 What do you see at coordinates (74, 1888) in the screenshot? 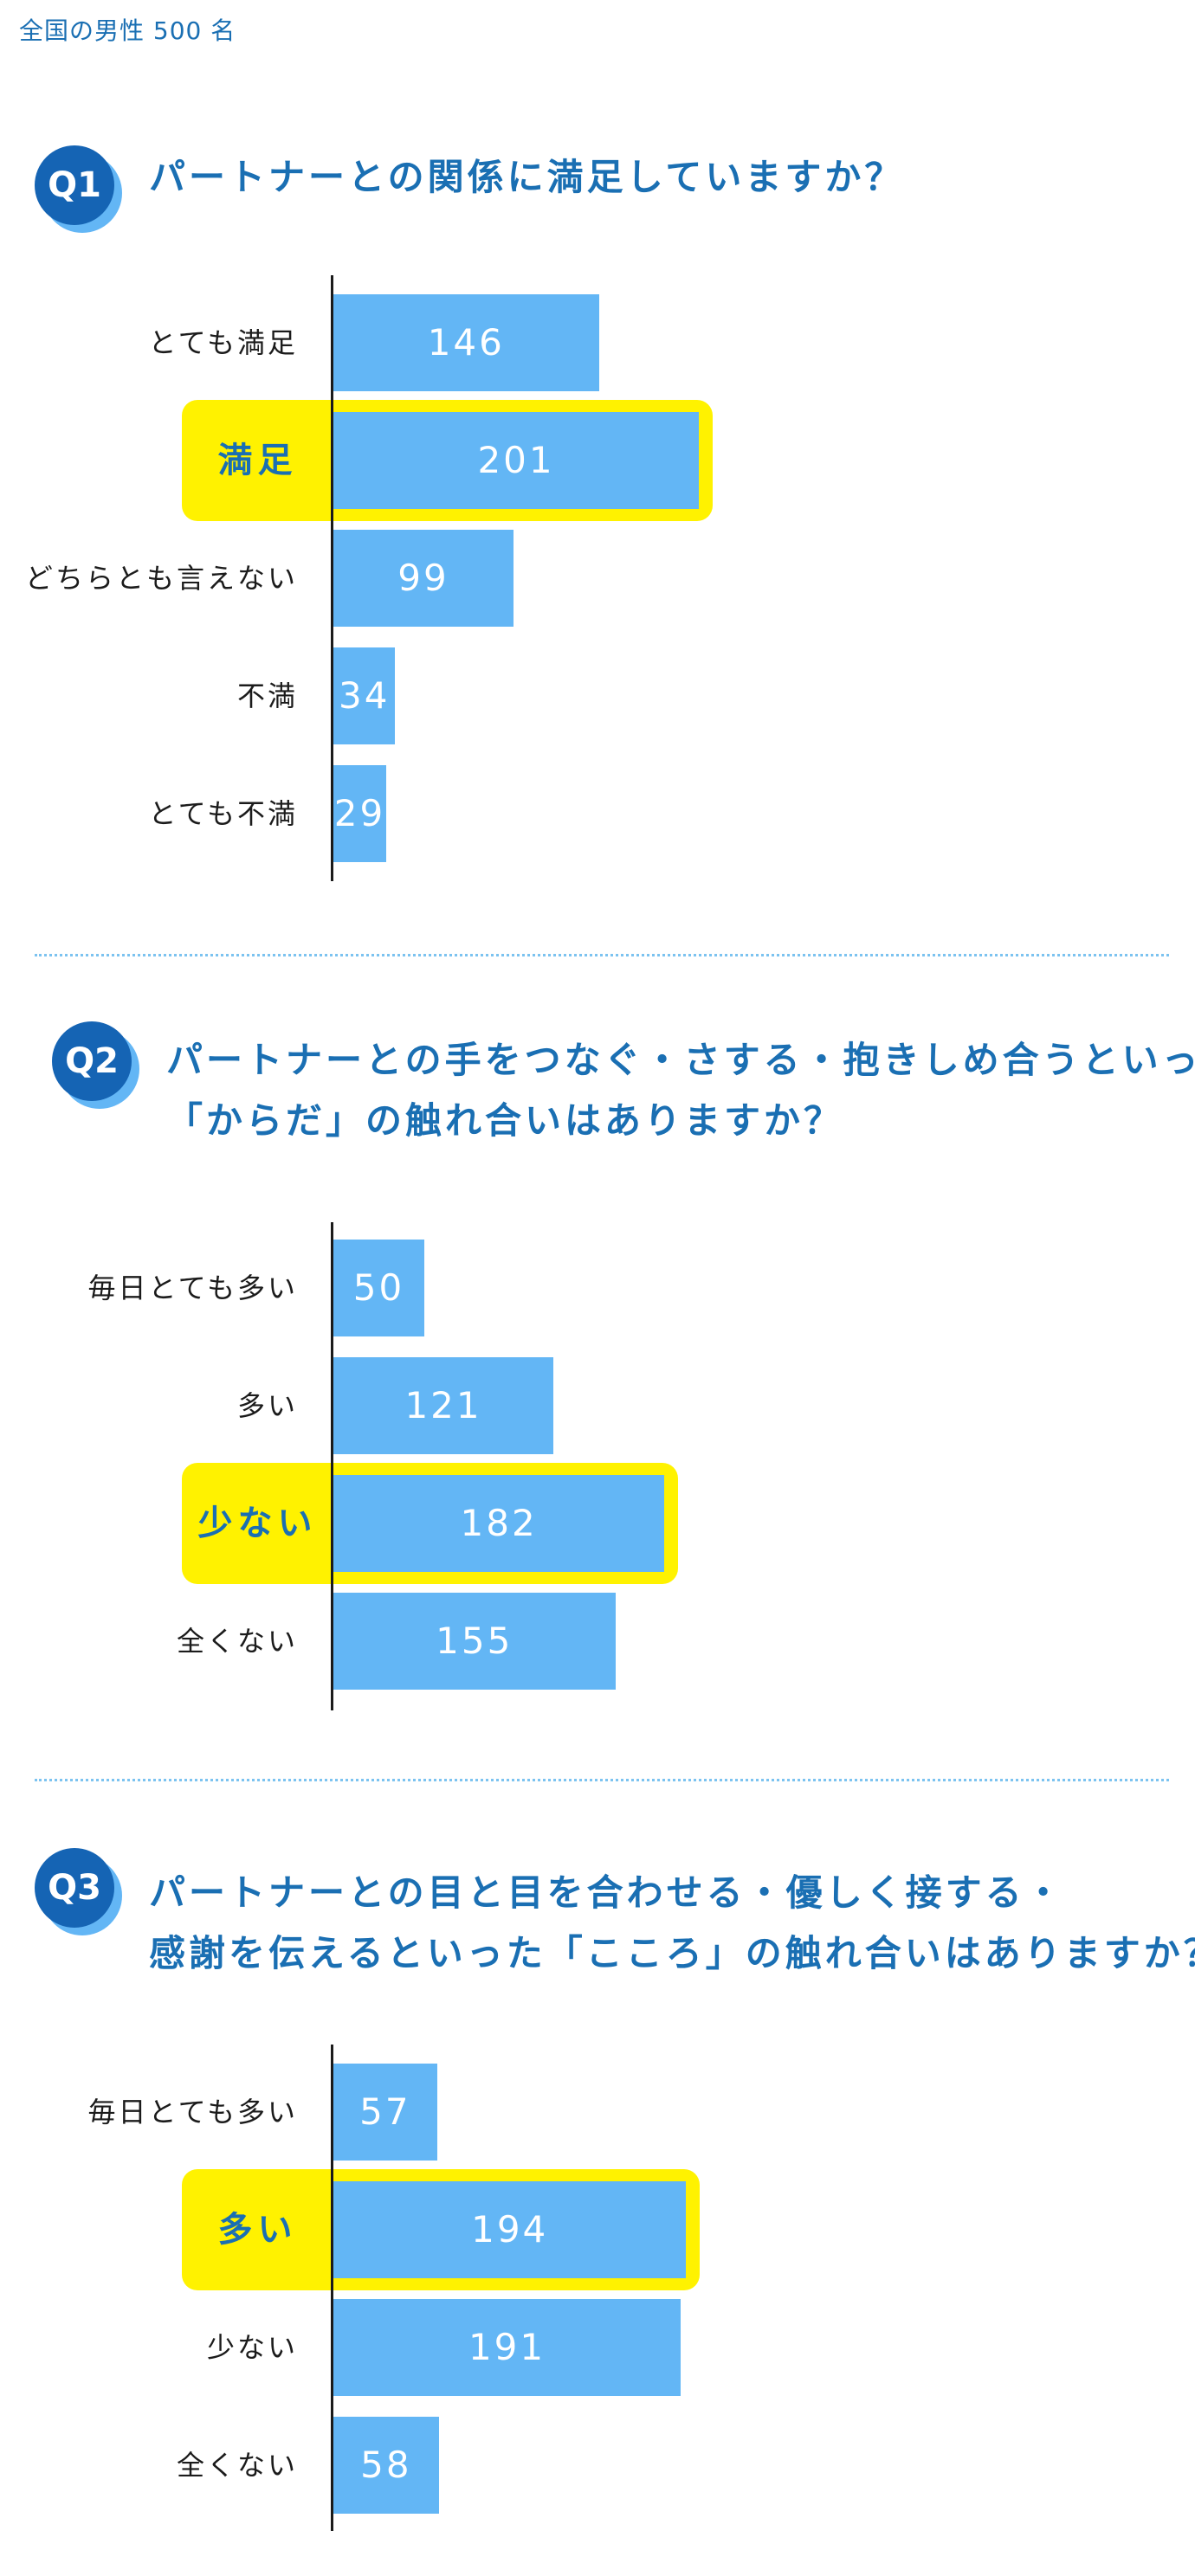
I see `badge-label: Q3` at bounding box center [74, 1888].